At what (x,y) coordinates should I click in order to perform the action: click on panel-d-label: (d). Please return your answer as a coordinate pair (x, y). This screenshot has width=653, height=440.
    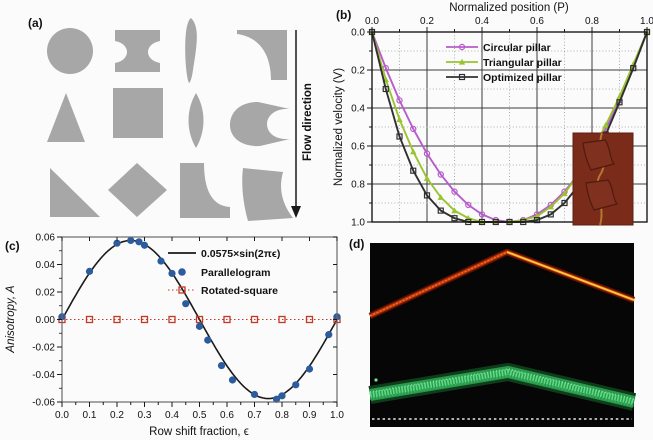
    Looking at the image, I should click on (356, 244).